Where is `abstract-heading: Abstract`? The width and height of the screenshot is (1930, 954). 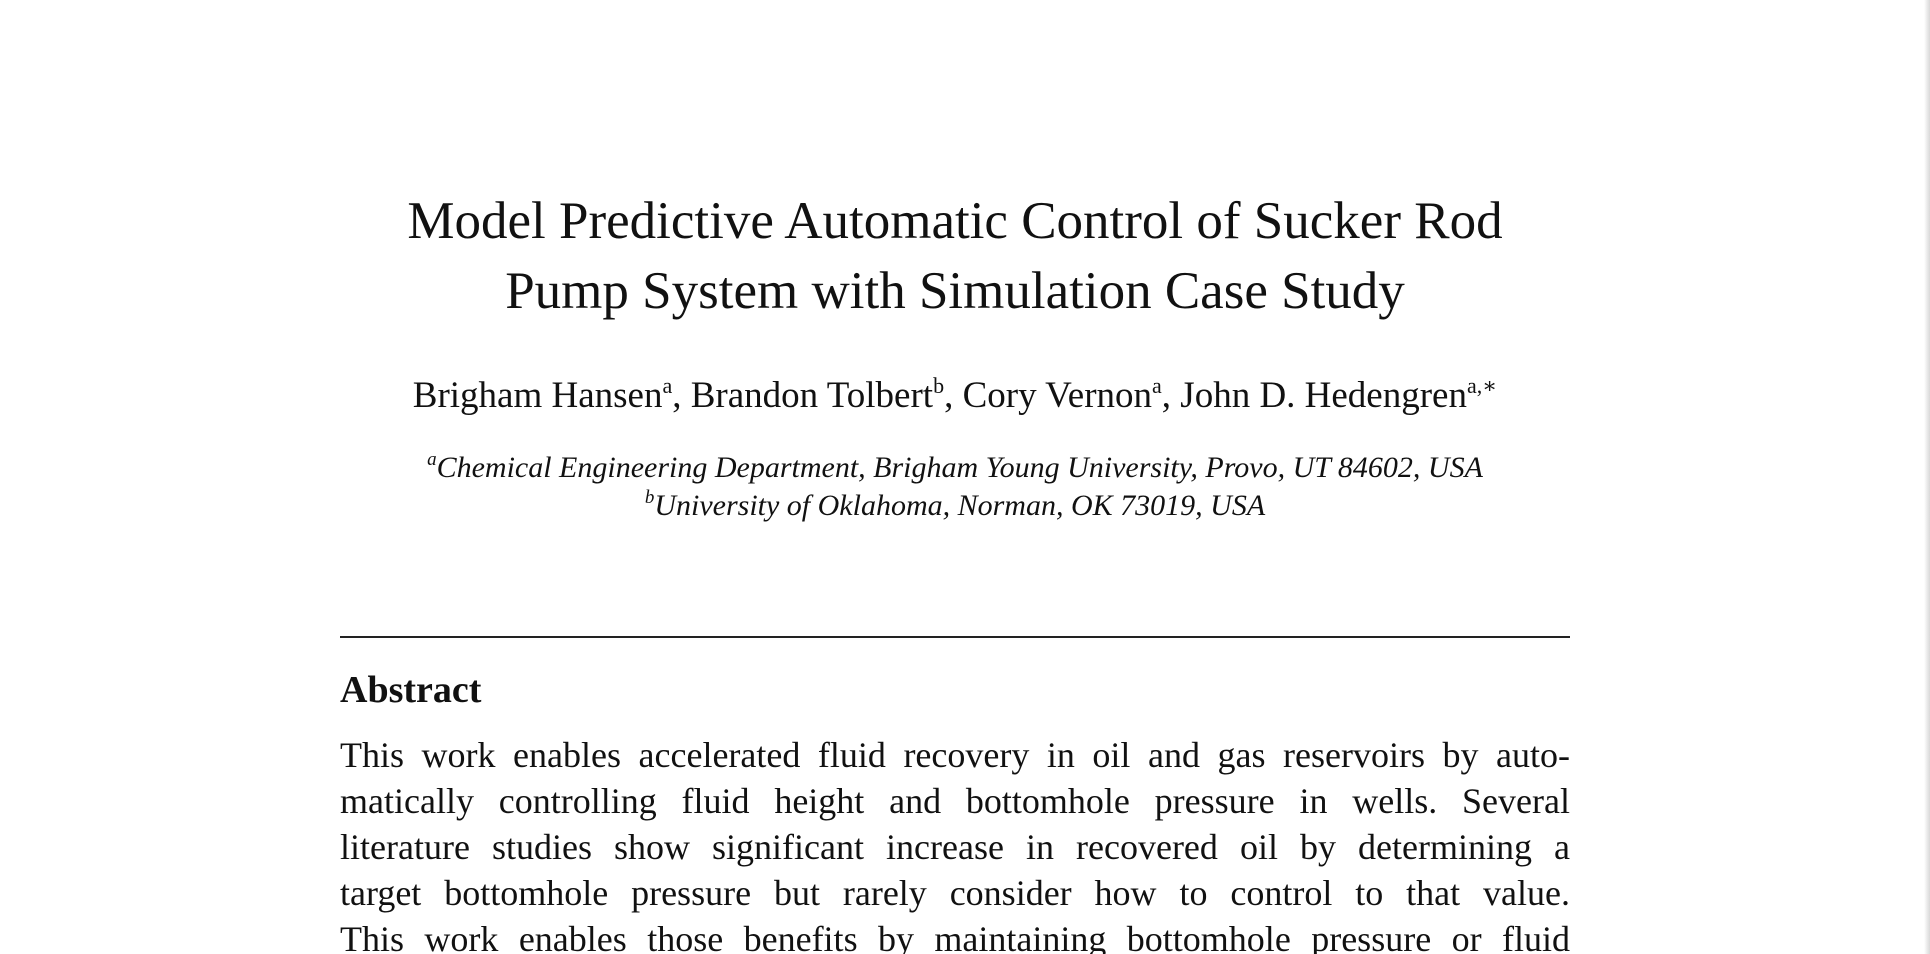 abstract-heading: Abstract is located at coordinates (411, 690).